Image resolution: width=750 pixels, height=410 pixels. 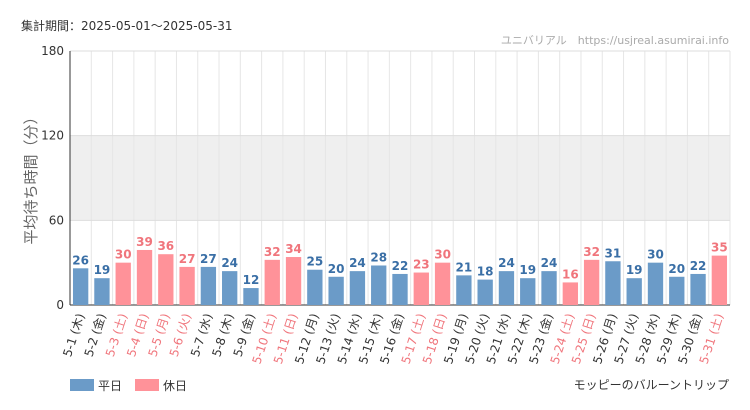 I want to click on data-label: 31, so click(x=613, y=253).